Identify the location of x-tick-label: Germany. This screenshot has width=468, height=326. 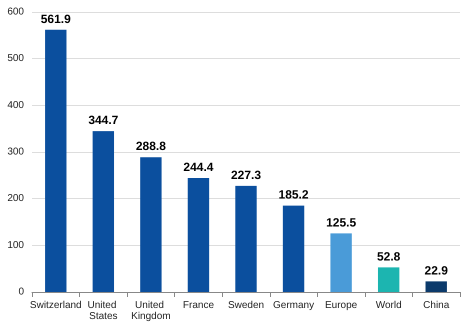
(293, 305).